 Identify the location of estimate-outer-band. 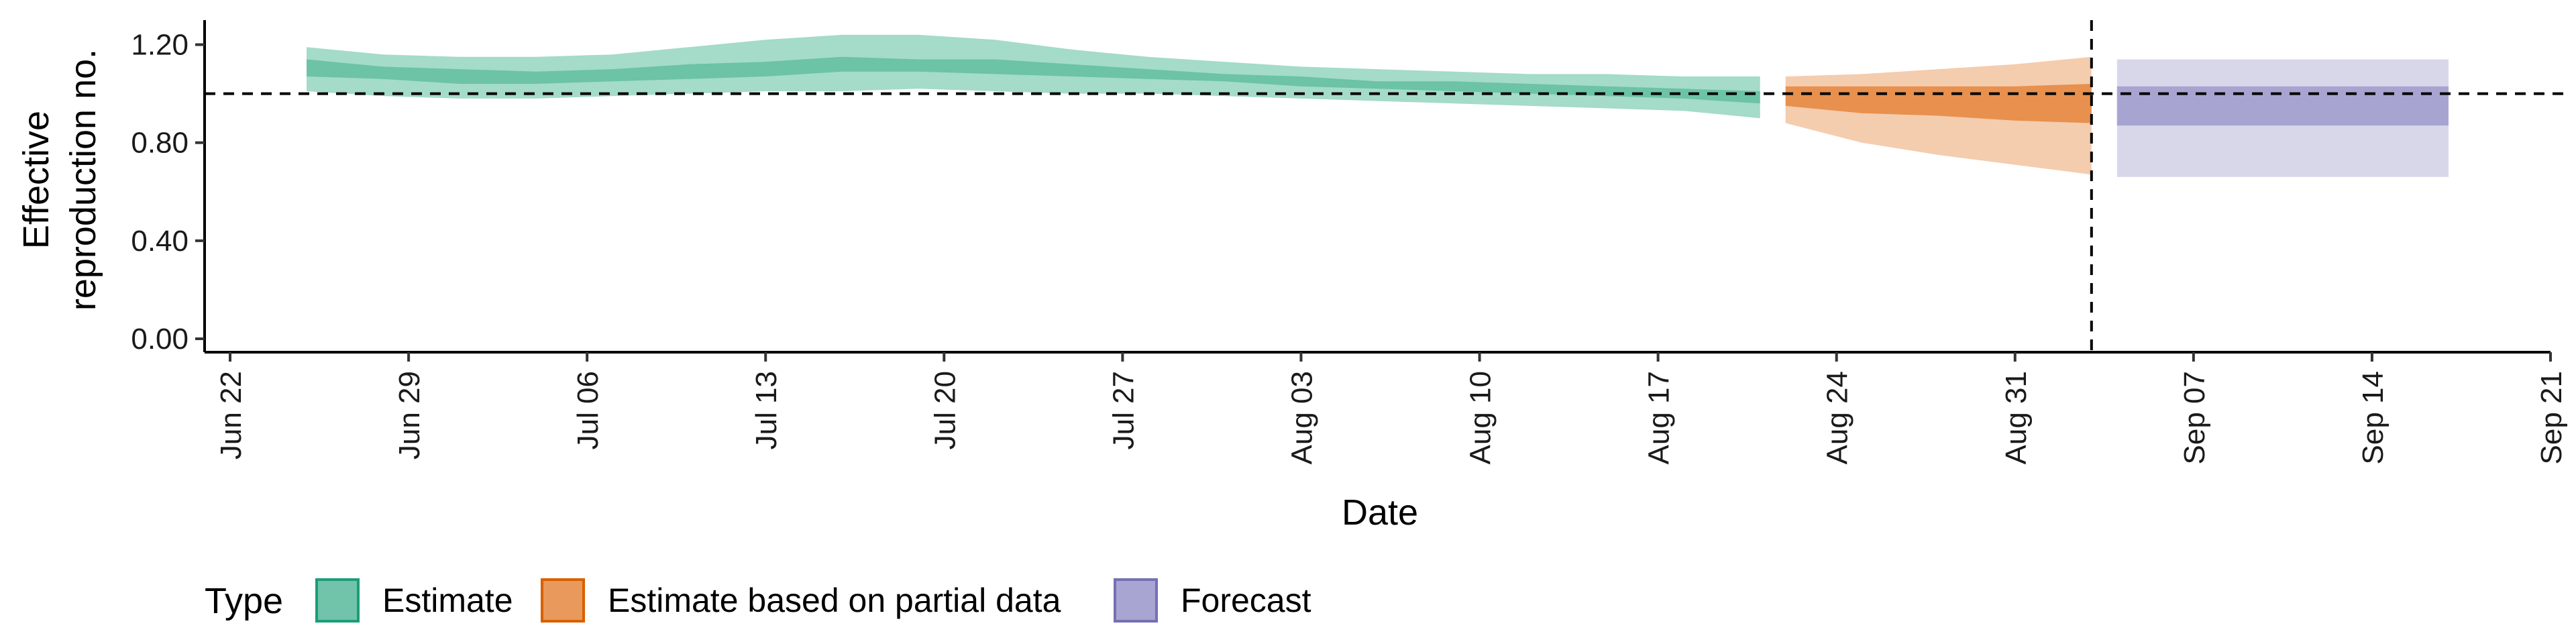
(1033, 76).